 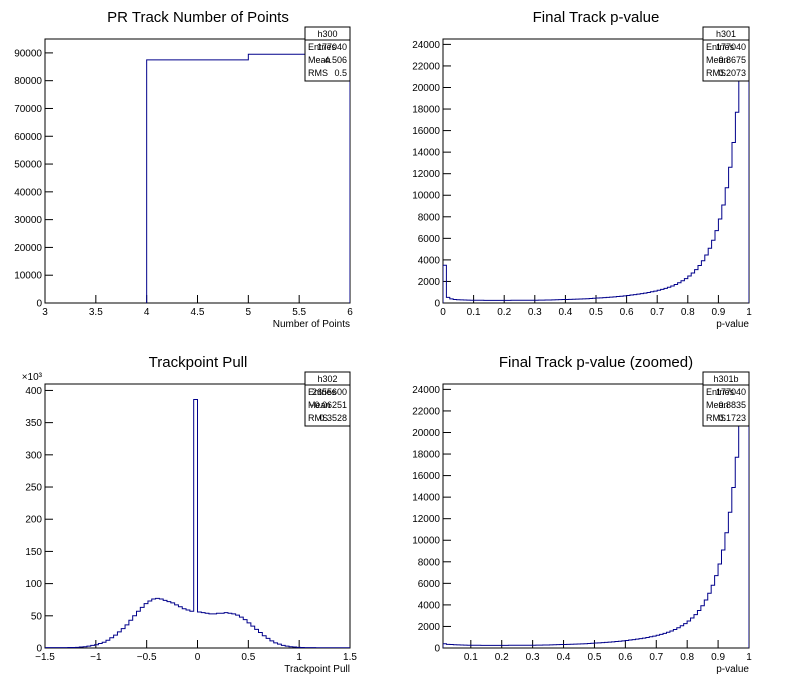 I want to click on y-tick-label: 0, so click(x=437, y=649).